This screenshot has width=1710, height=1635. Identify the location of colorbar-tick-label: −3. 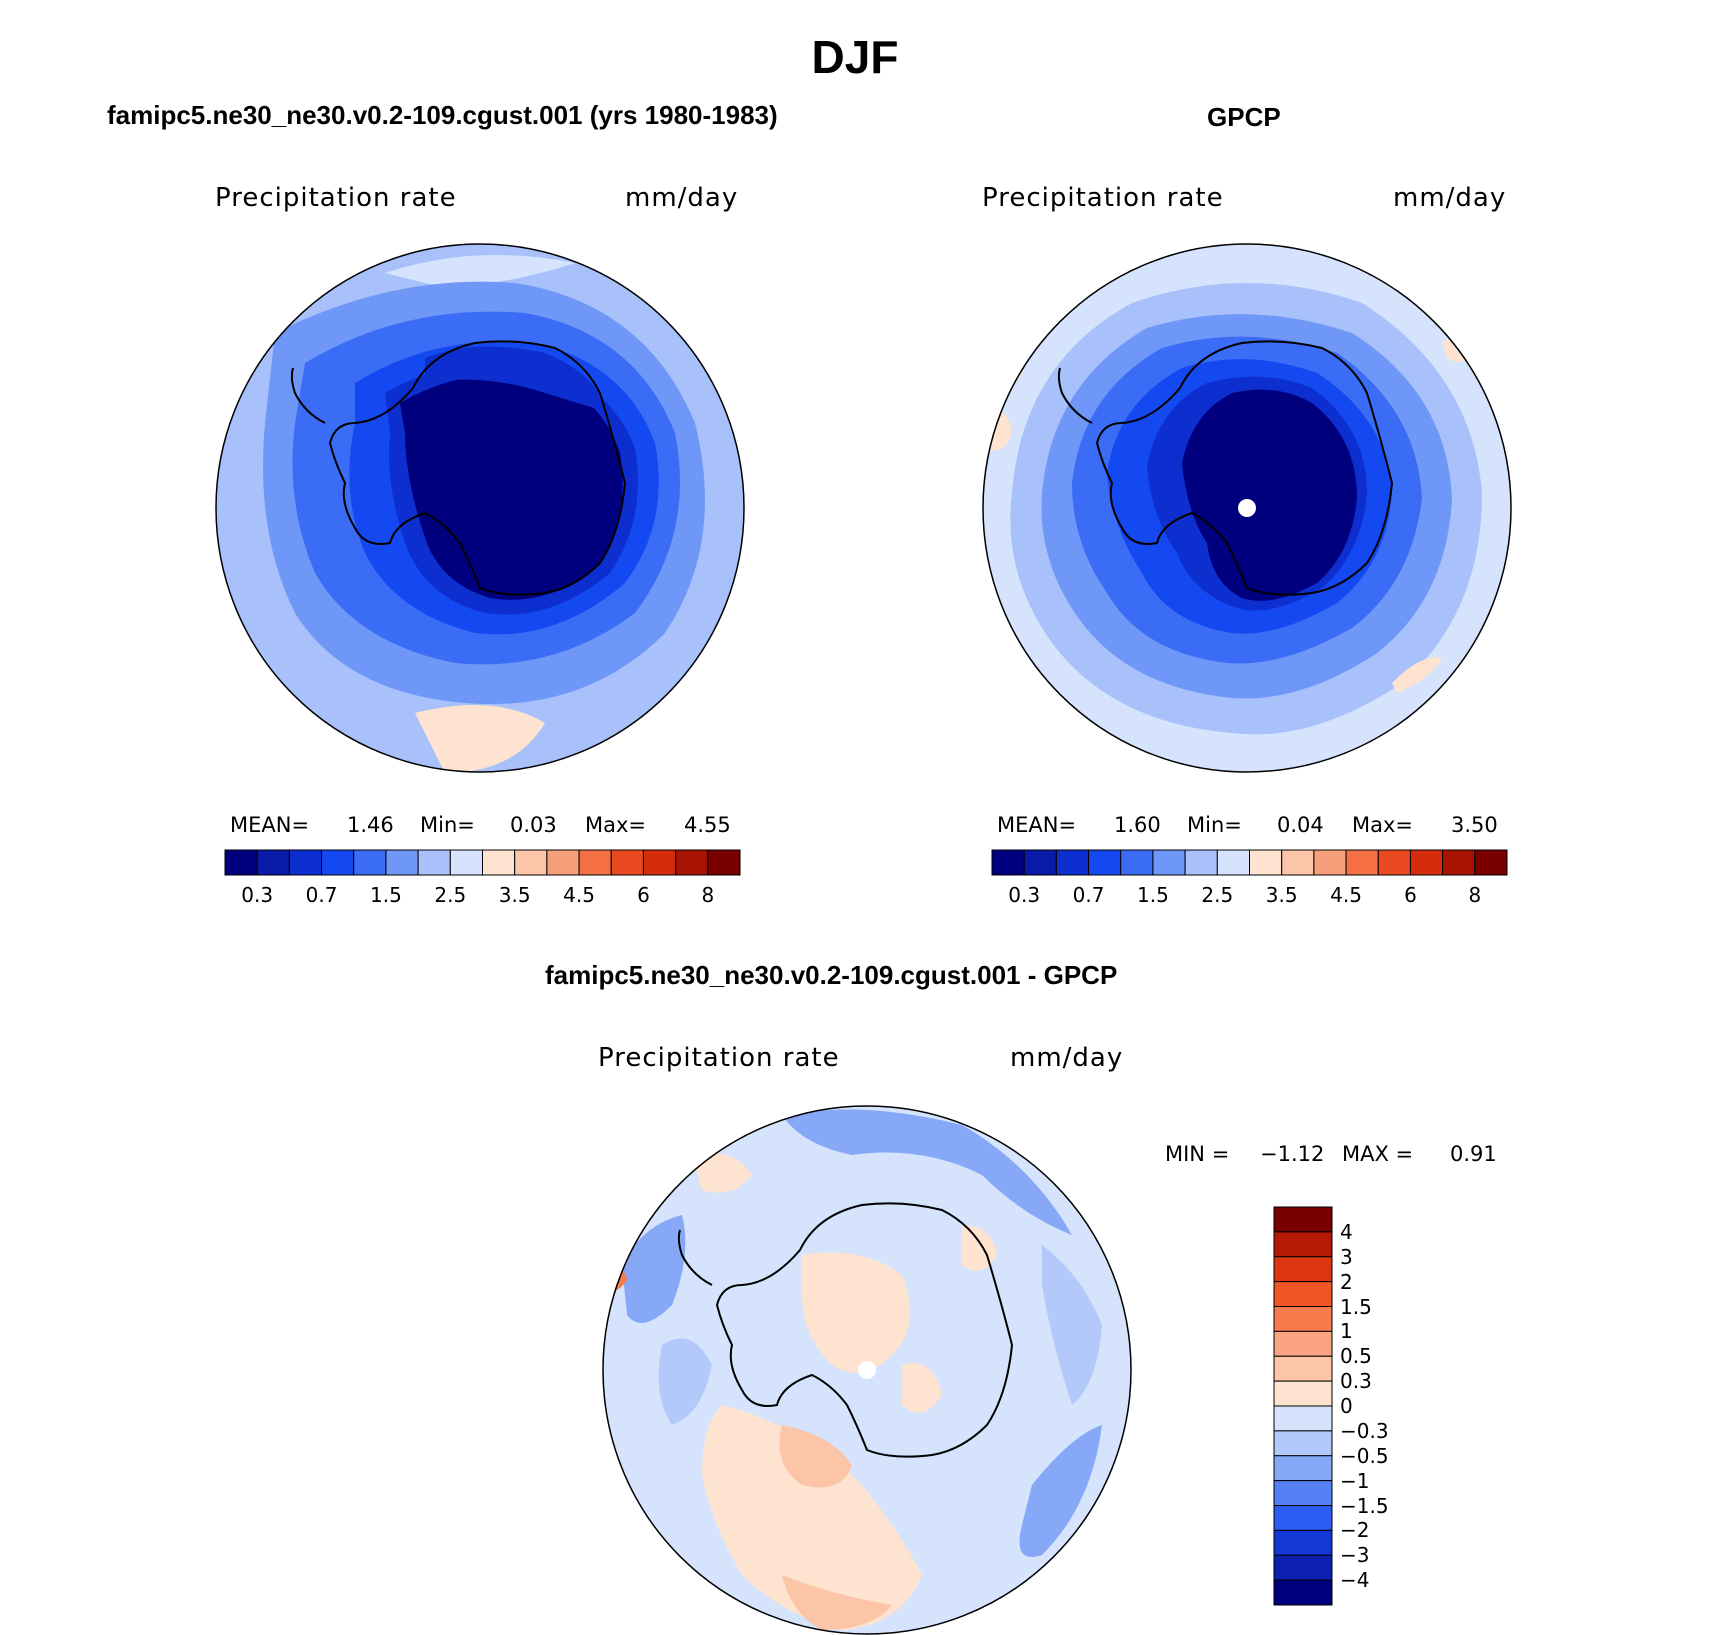
(1355, 1555).